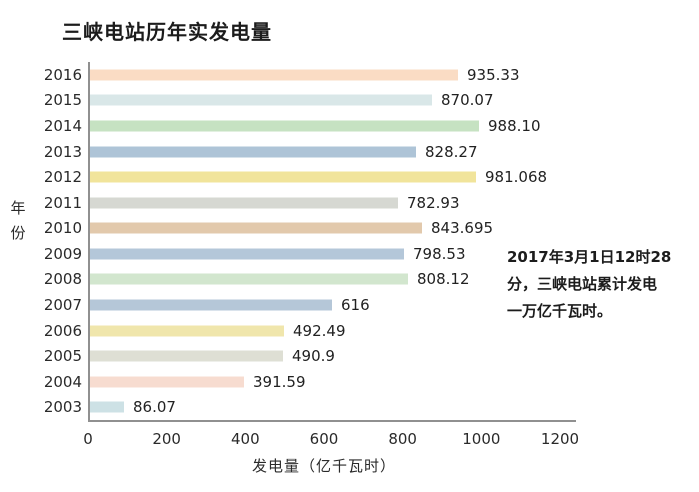 The image size is (699, 492). Describe the element at coordinates (462, 228) in the screenshot. I see `bar-value-label: 843.695` at that location.